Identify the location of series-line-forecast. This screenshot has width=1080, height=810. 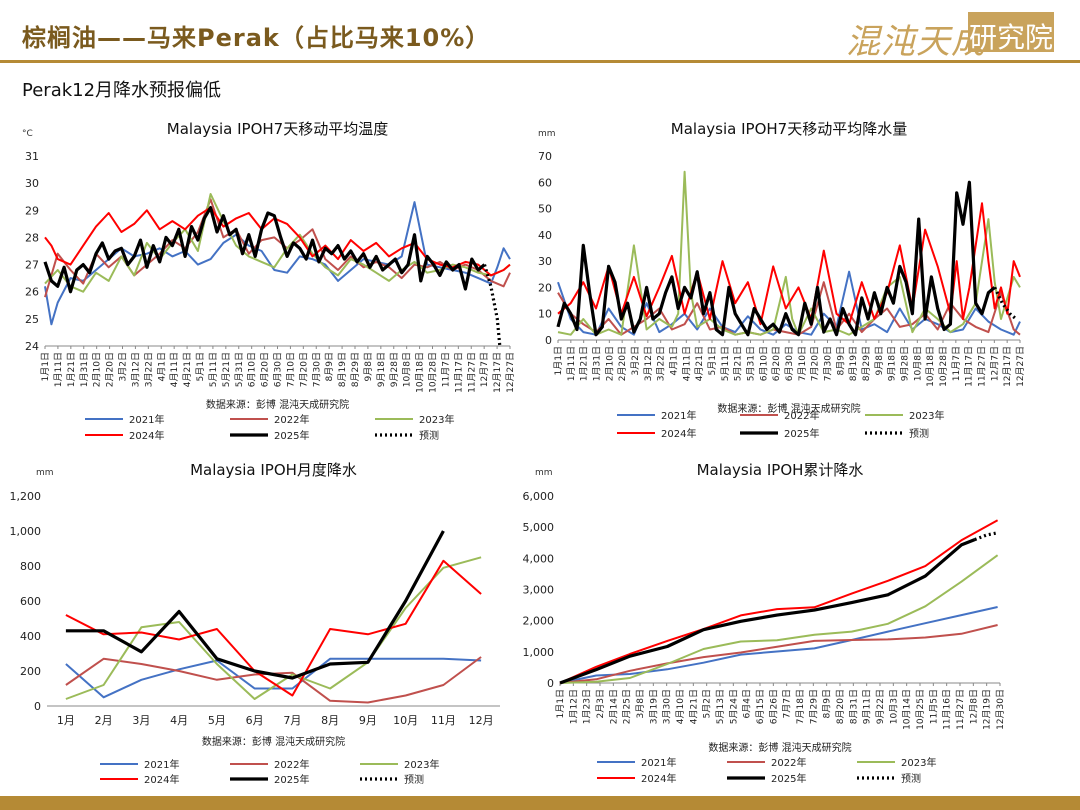
(492, 305).